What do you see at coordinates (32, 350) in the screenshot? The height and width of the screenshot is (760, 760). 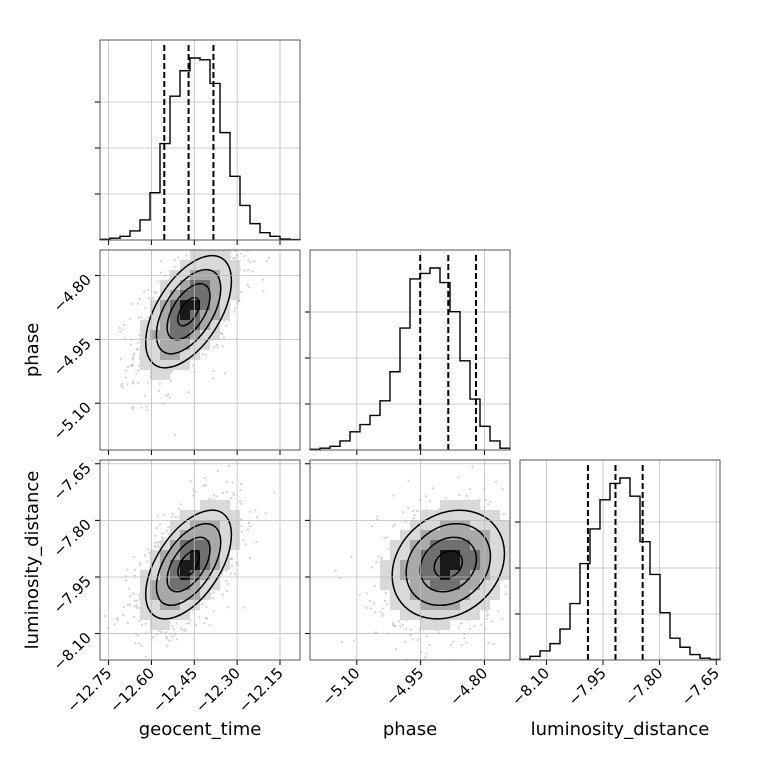 I see `y-axis-label-phase: phase` at bounding box center [32, 350].